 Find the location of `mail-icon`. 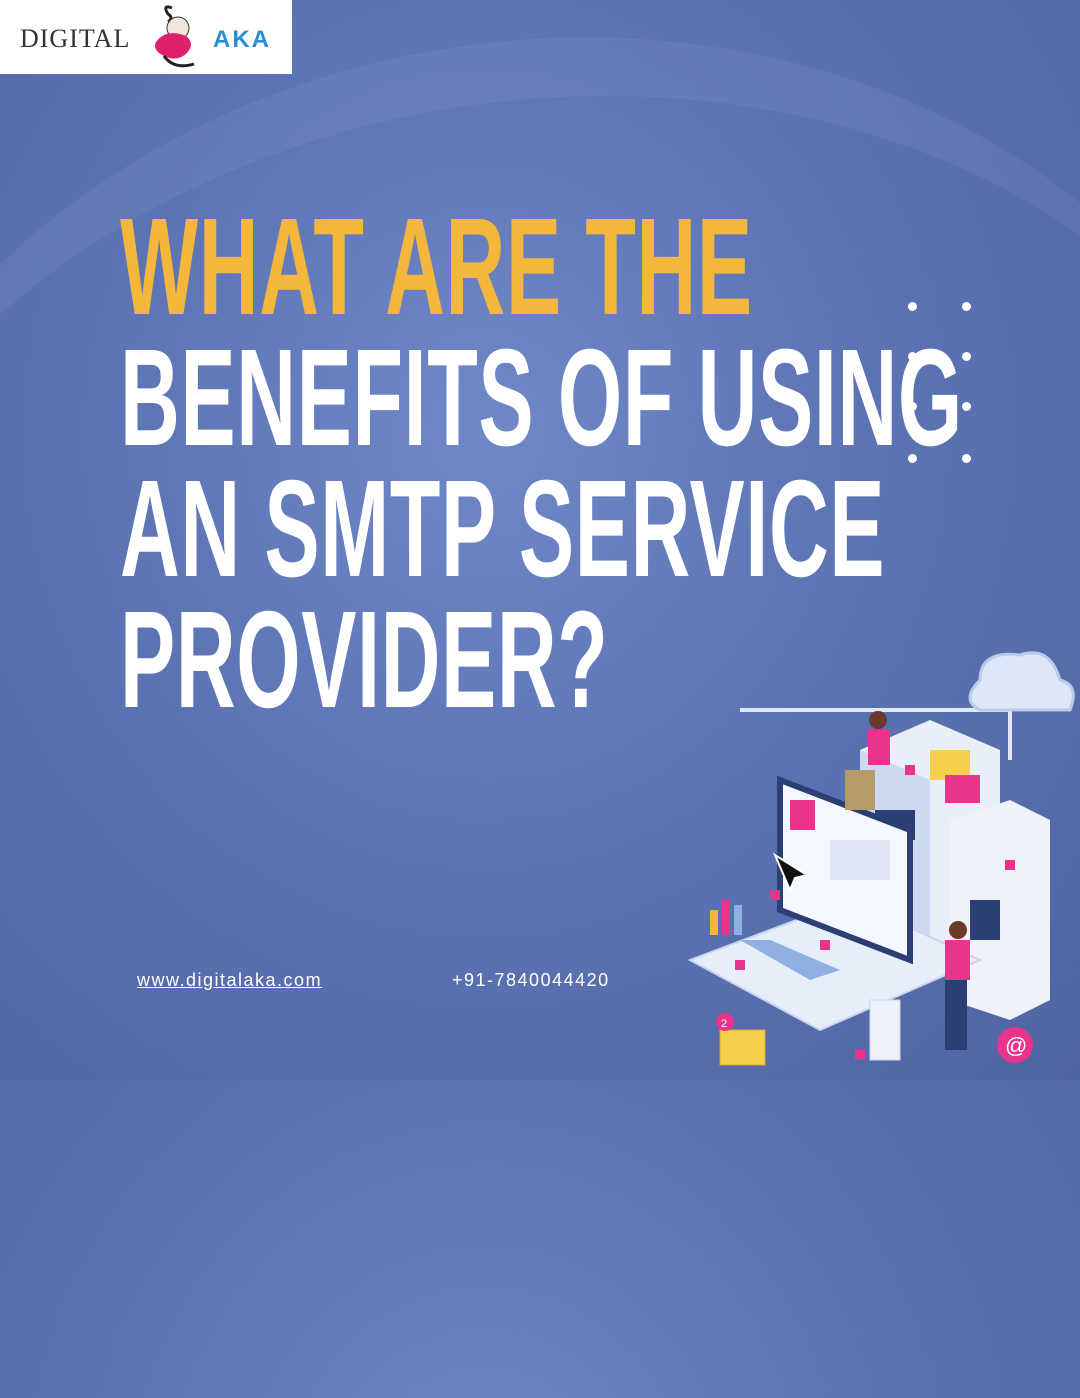

mail-icon is located at coordinates (742, 1047).